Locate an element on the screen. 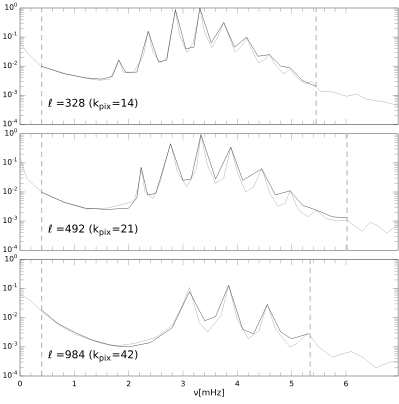 This screenshot has width=399, height=404. annotation: ℓ =492 (k$_{pix}$=21) is located at coordinates (93, 230).